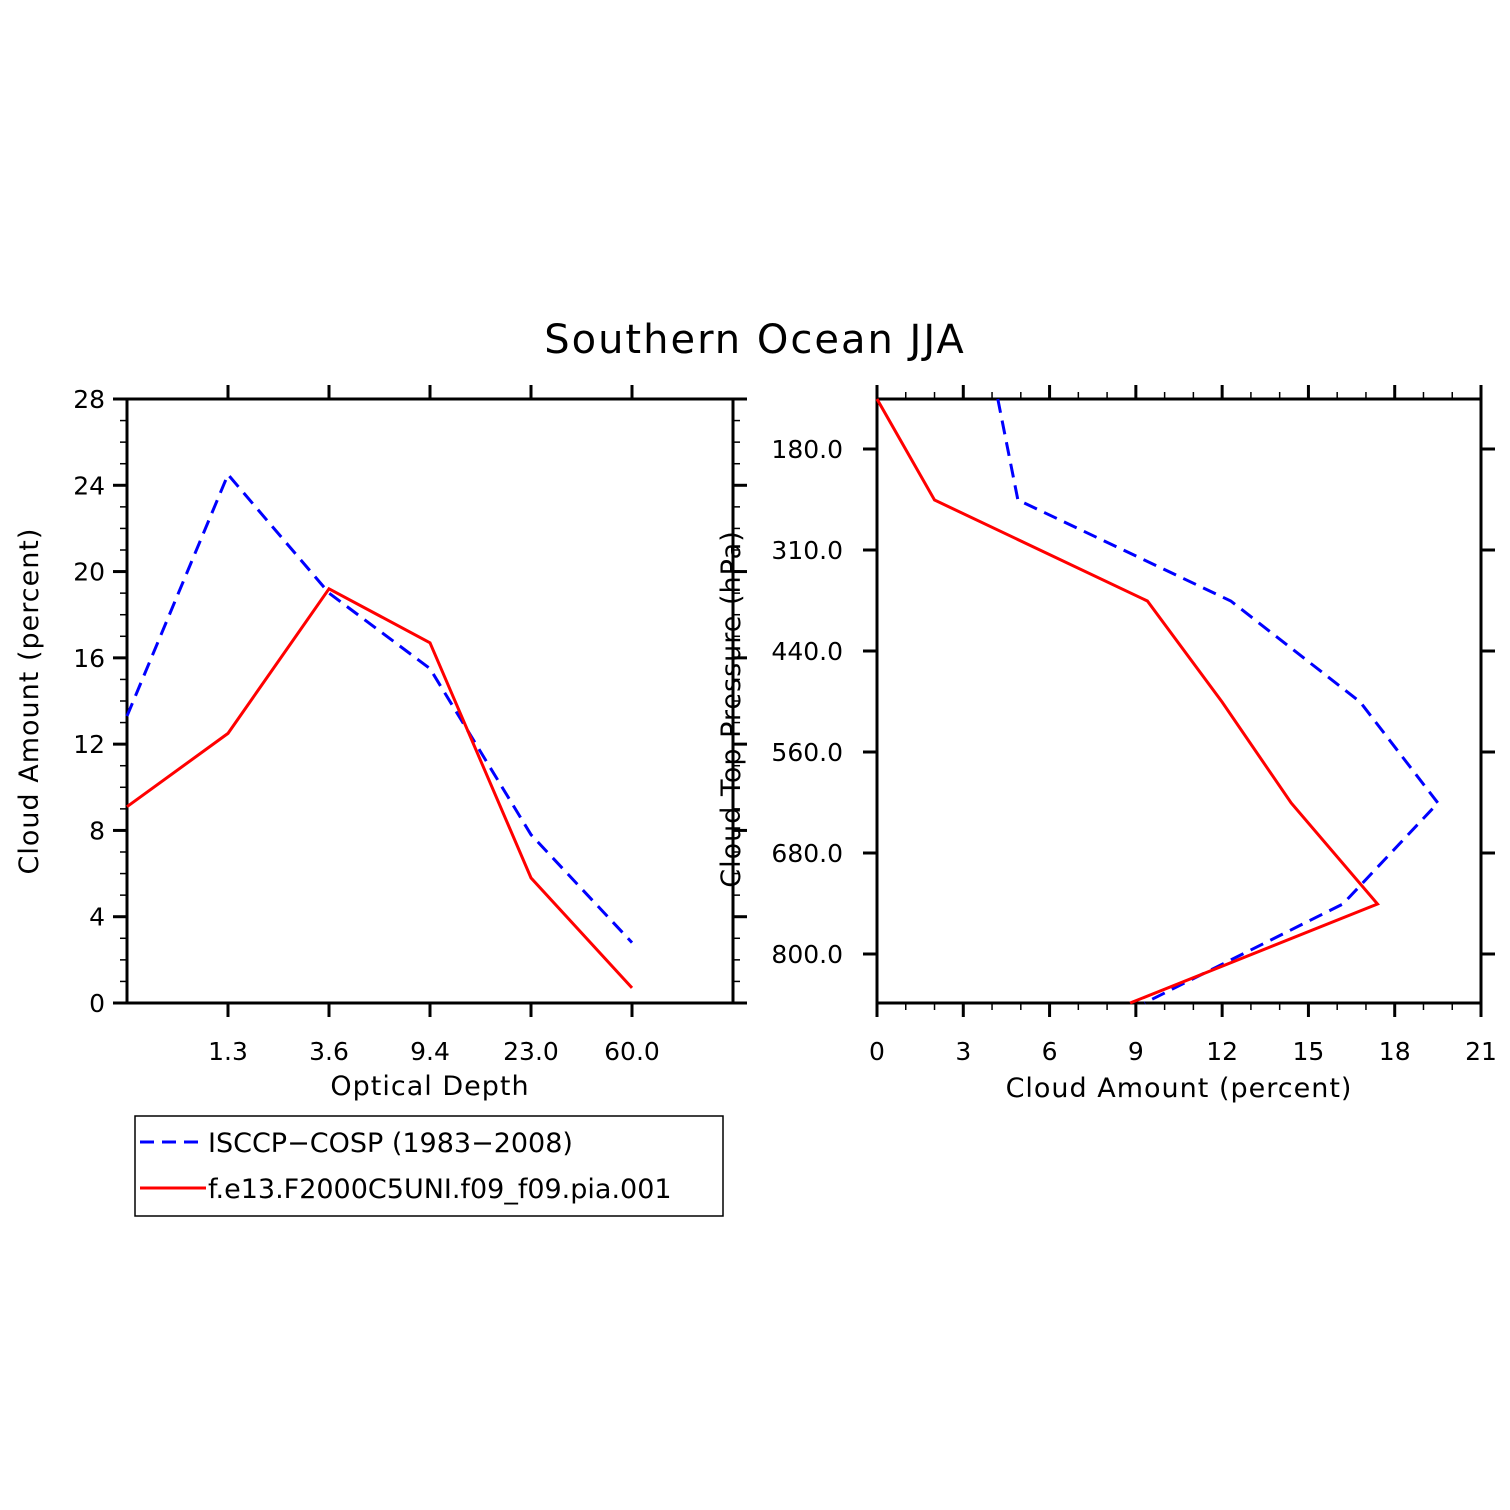 This screenshot has height=1510, width=1510. What do you see at coordinates (430, 1051) in the screenshot?
I see `x-tick-label: 9.4` at bounding box center [430, 1051].